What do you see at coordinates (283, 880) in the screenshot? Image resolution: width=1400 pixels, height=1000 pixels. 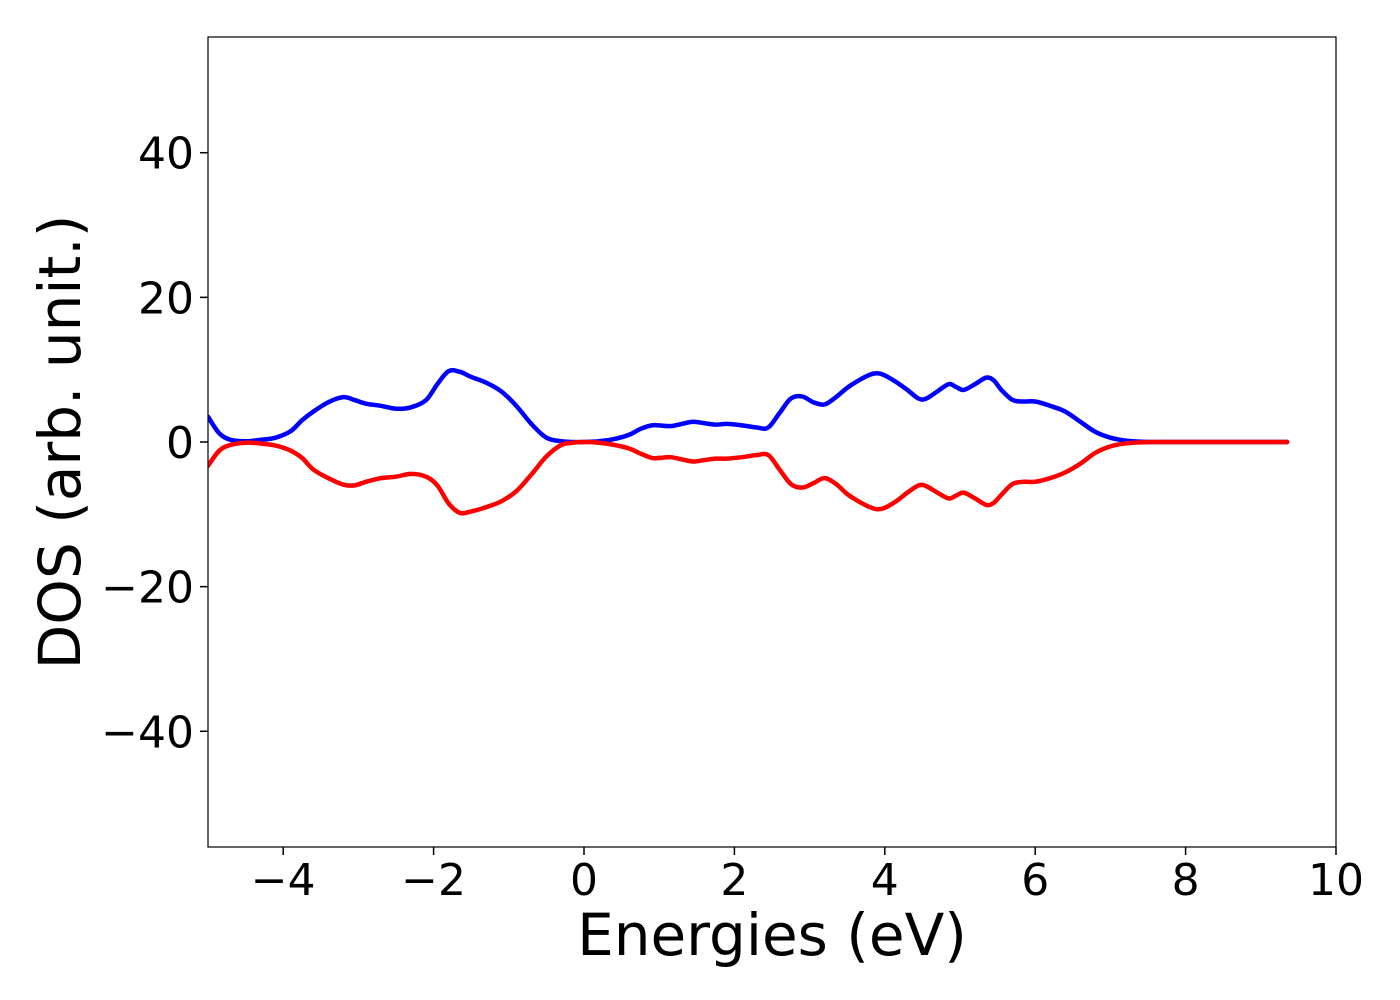 I see `x-tick-label: −4` at bounding box center [283, 880].